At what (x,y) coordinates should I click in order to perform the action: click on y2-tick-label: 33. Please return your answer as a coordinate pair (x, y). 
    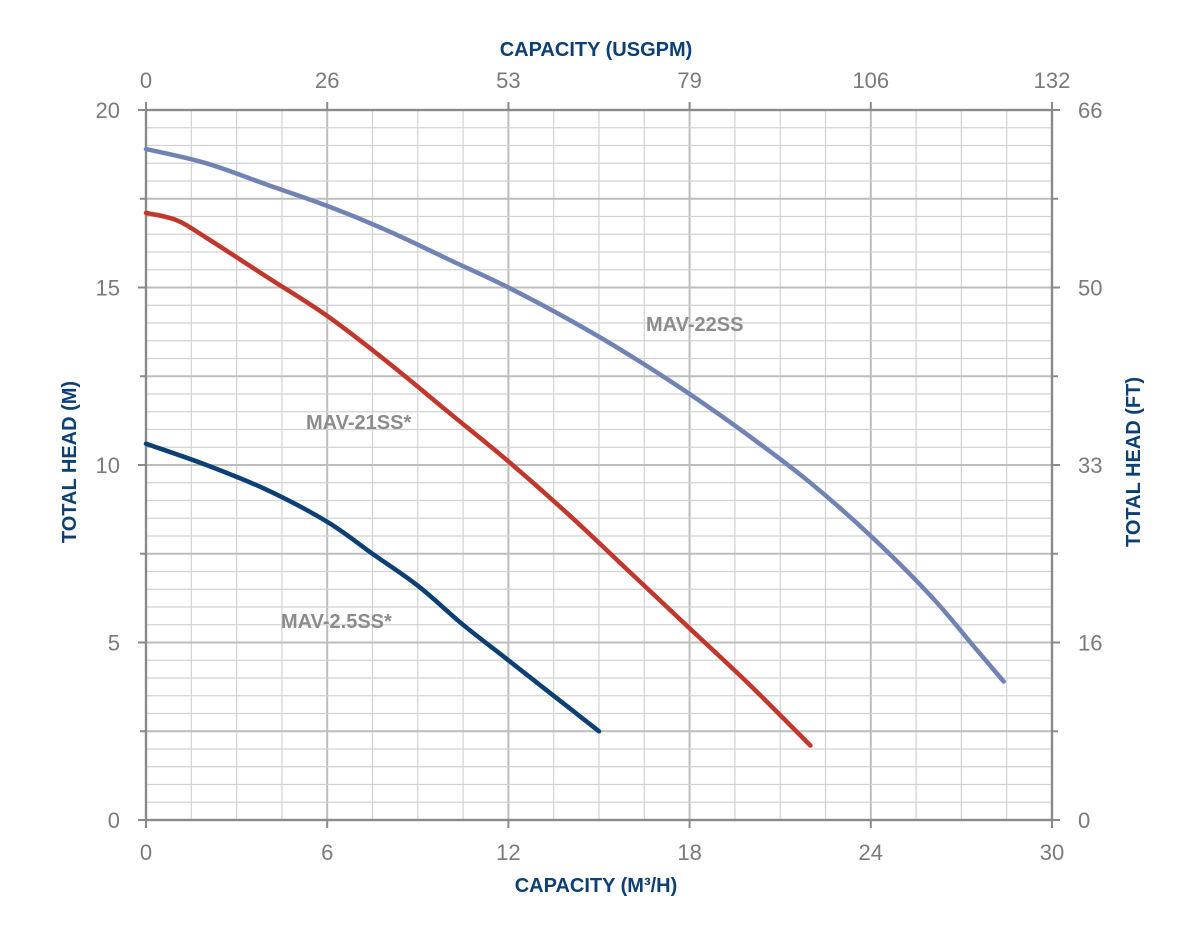
    Looking at the image, I should click on (1090, 465).